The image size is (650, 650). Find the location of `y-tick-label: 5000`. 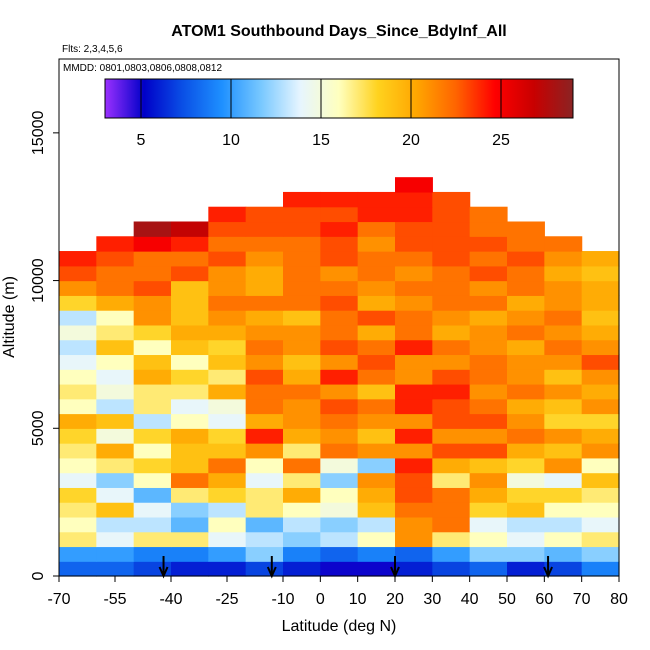

y-tick-label: 5000 is located at coordinates (38, 428).